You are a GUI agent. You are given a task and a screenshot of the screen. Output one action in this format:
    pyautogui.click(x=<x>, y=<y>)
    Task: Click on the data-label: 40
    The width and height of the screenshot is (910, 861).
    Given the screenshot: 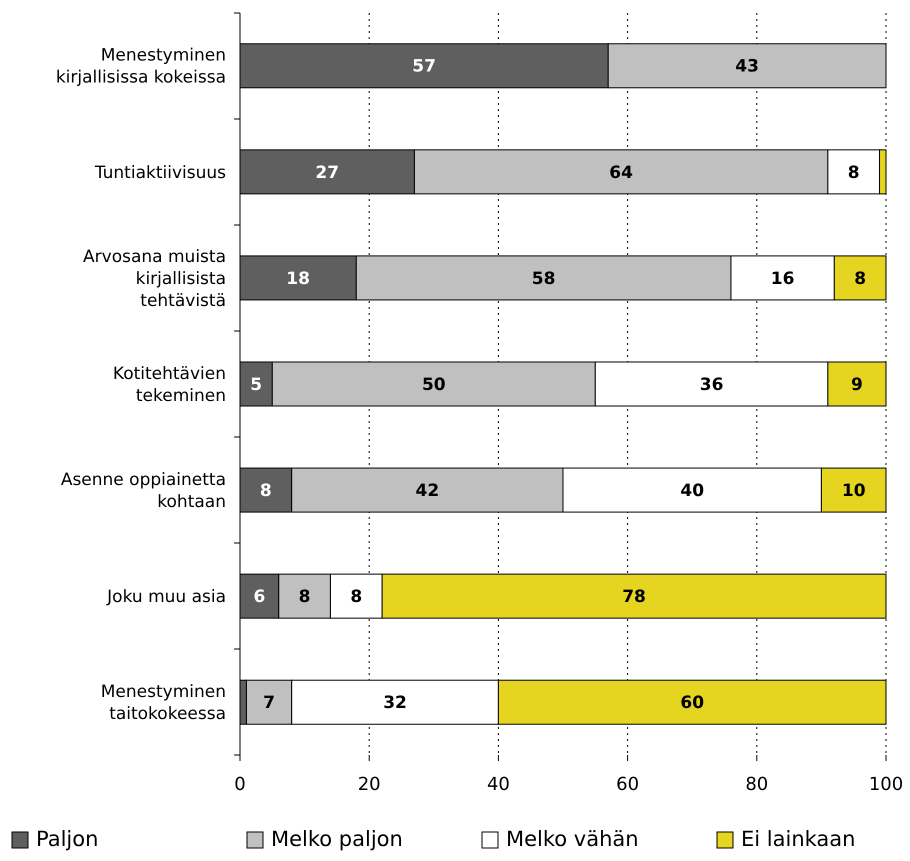 What is the action you would take?
    pyautogui.click(x=692, y=491)
    